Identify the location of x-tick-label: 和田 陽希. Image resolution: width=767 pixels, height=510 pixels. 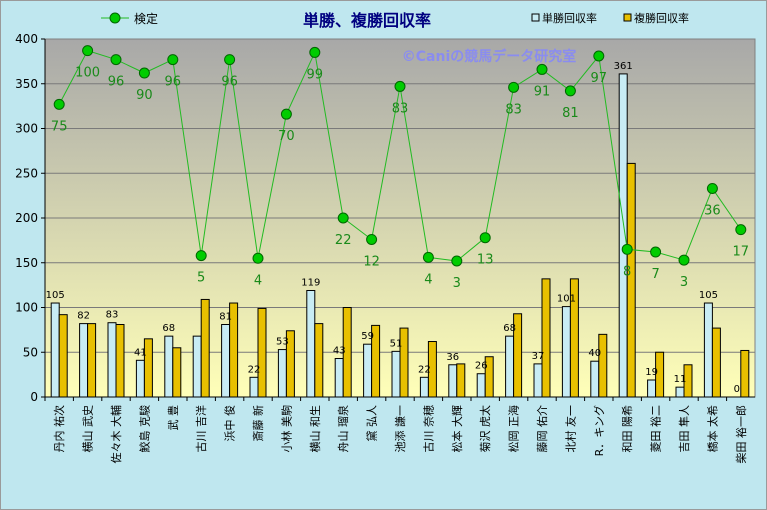
(627, 429).